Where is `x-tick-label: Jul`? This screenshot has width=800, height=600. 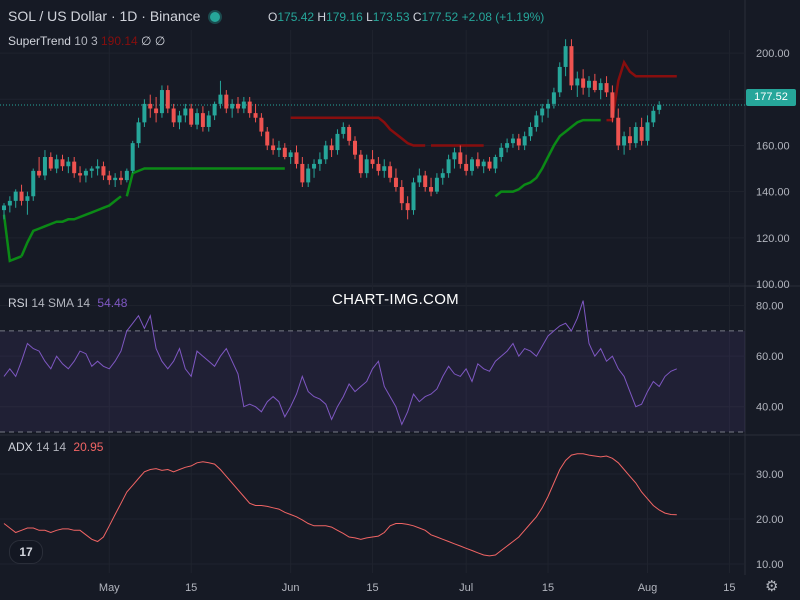
x-tick-label: Jul is located at coordinates (466, 588).